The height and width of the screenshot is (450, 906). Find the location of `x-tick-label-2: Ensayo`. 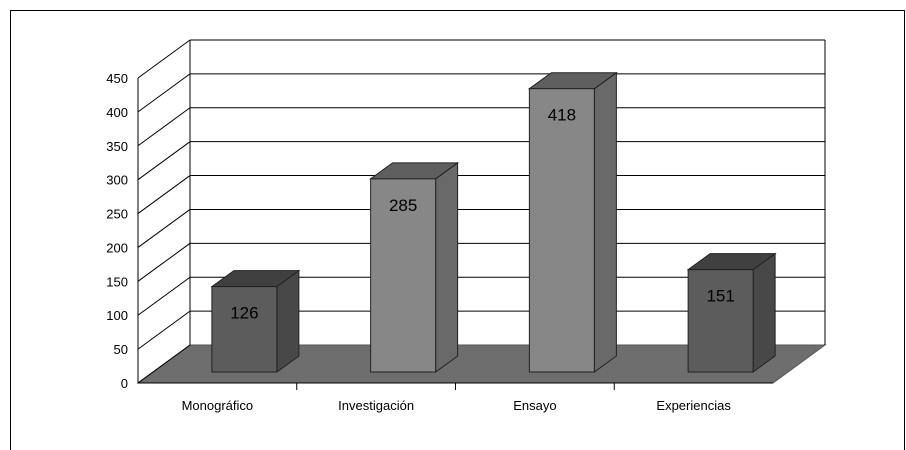

x-tick-label-2: Ensayo is located at coordinates (534, 405).